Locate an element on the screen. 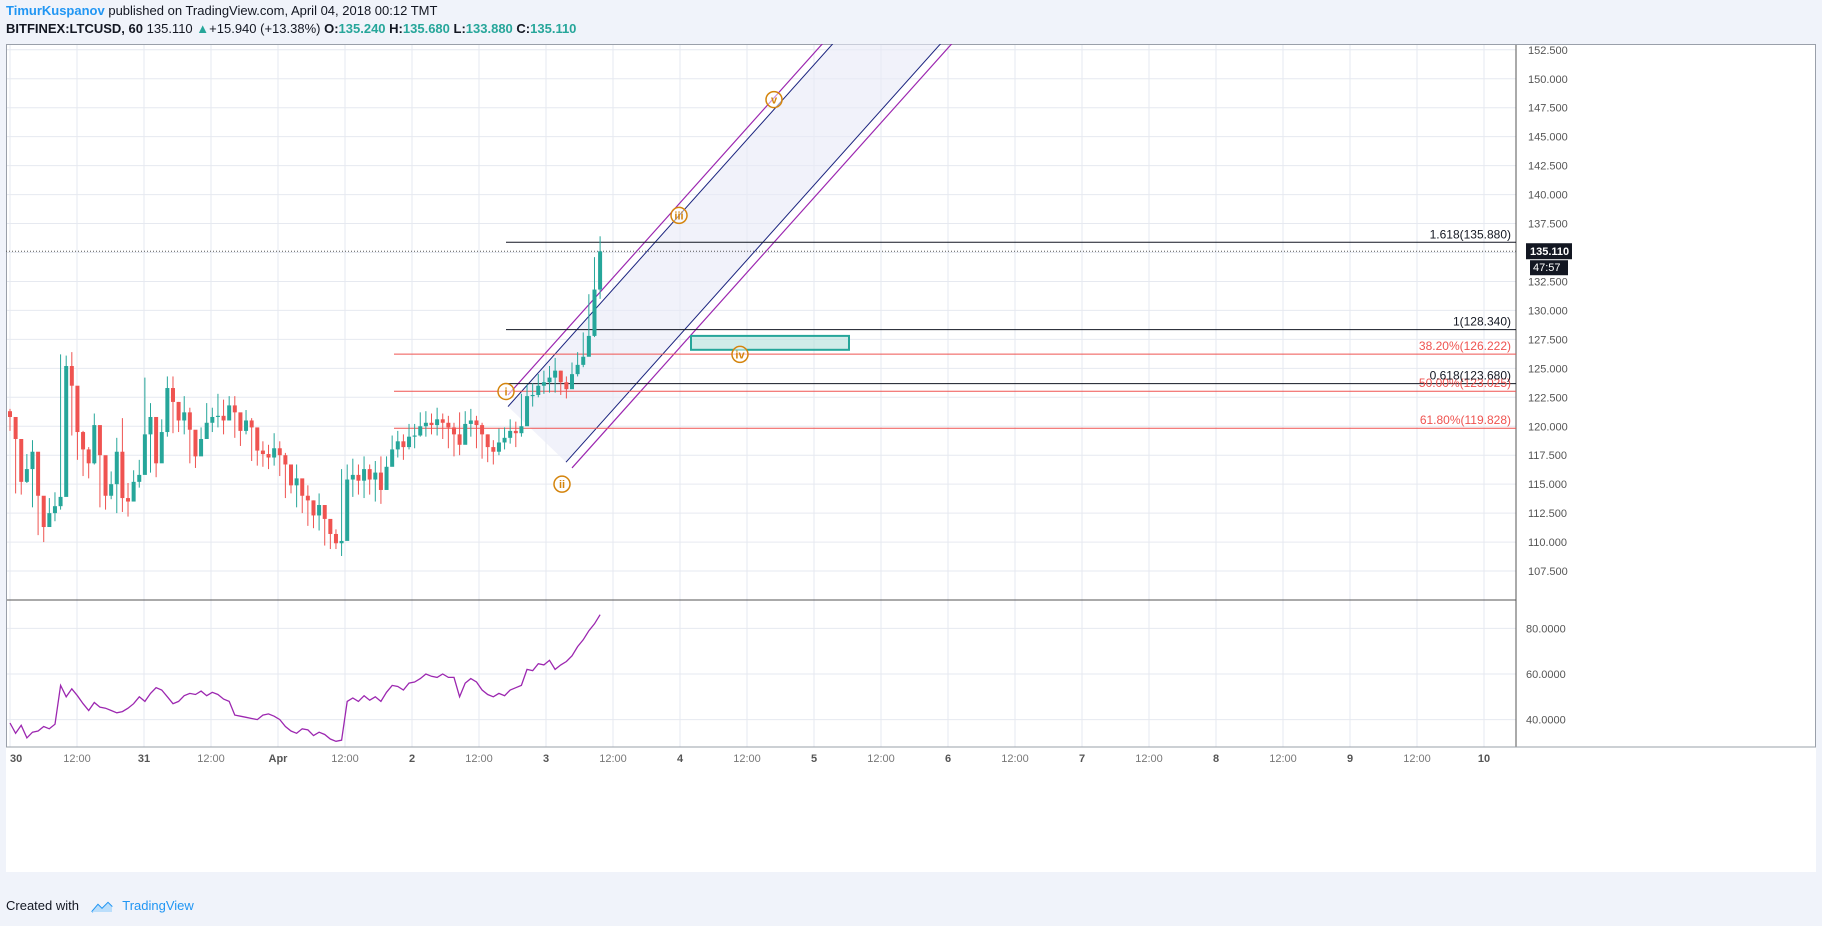 The image size is (1822, 926). price-axis-tick: 152.500 is located at coordinates (1548, 51).